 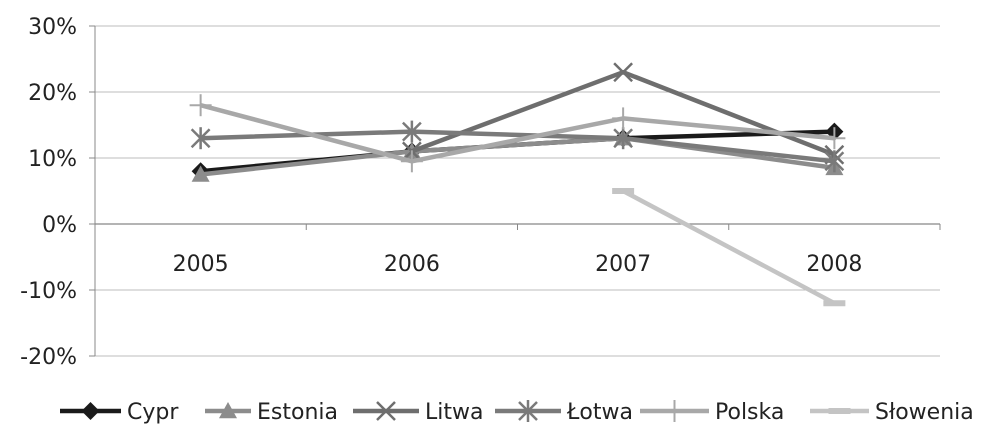 I want to click on legend-label: Słowenia, so click(x=924, y=412).